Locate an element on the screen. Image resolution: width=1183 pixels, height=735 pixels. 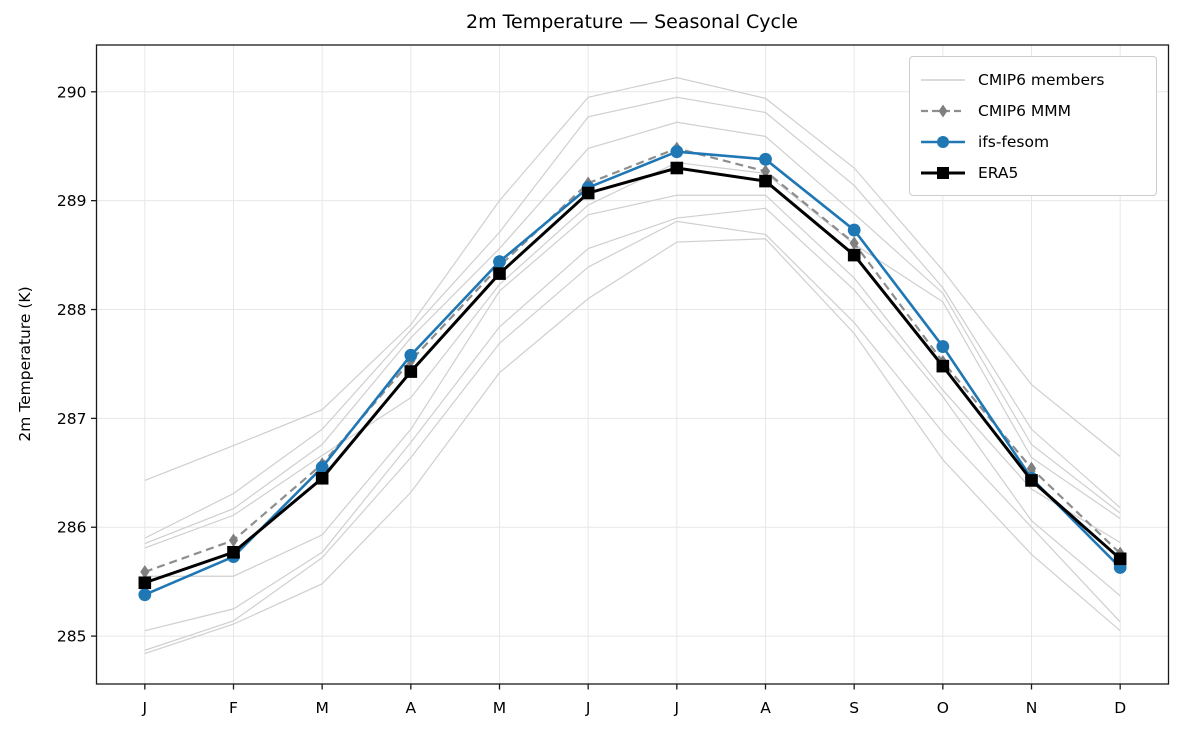
y-tick-label: 290 is located at coordinates (72, 92).